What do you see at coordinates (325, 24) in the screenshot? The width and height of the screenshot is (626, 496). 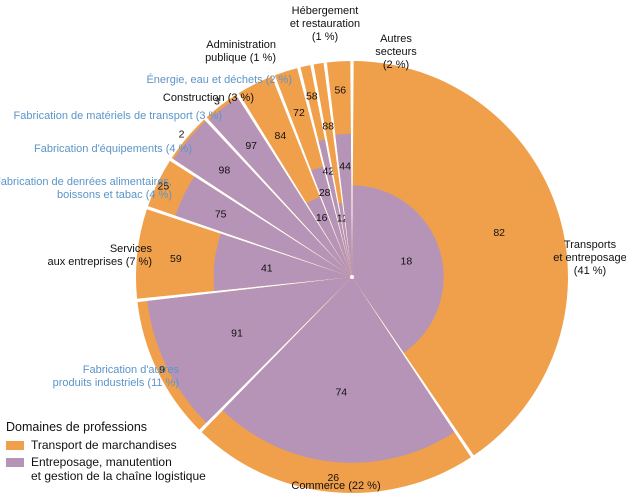 I see `sector-label: Hébergement et restauration (1 %)` at bounding box center [325, 24].